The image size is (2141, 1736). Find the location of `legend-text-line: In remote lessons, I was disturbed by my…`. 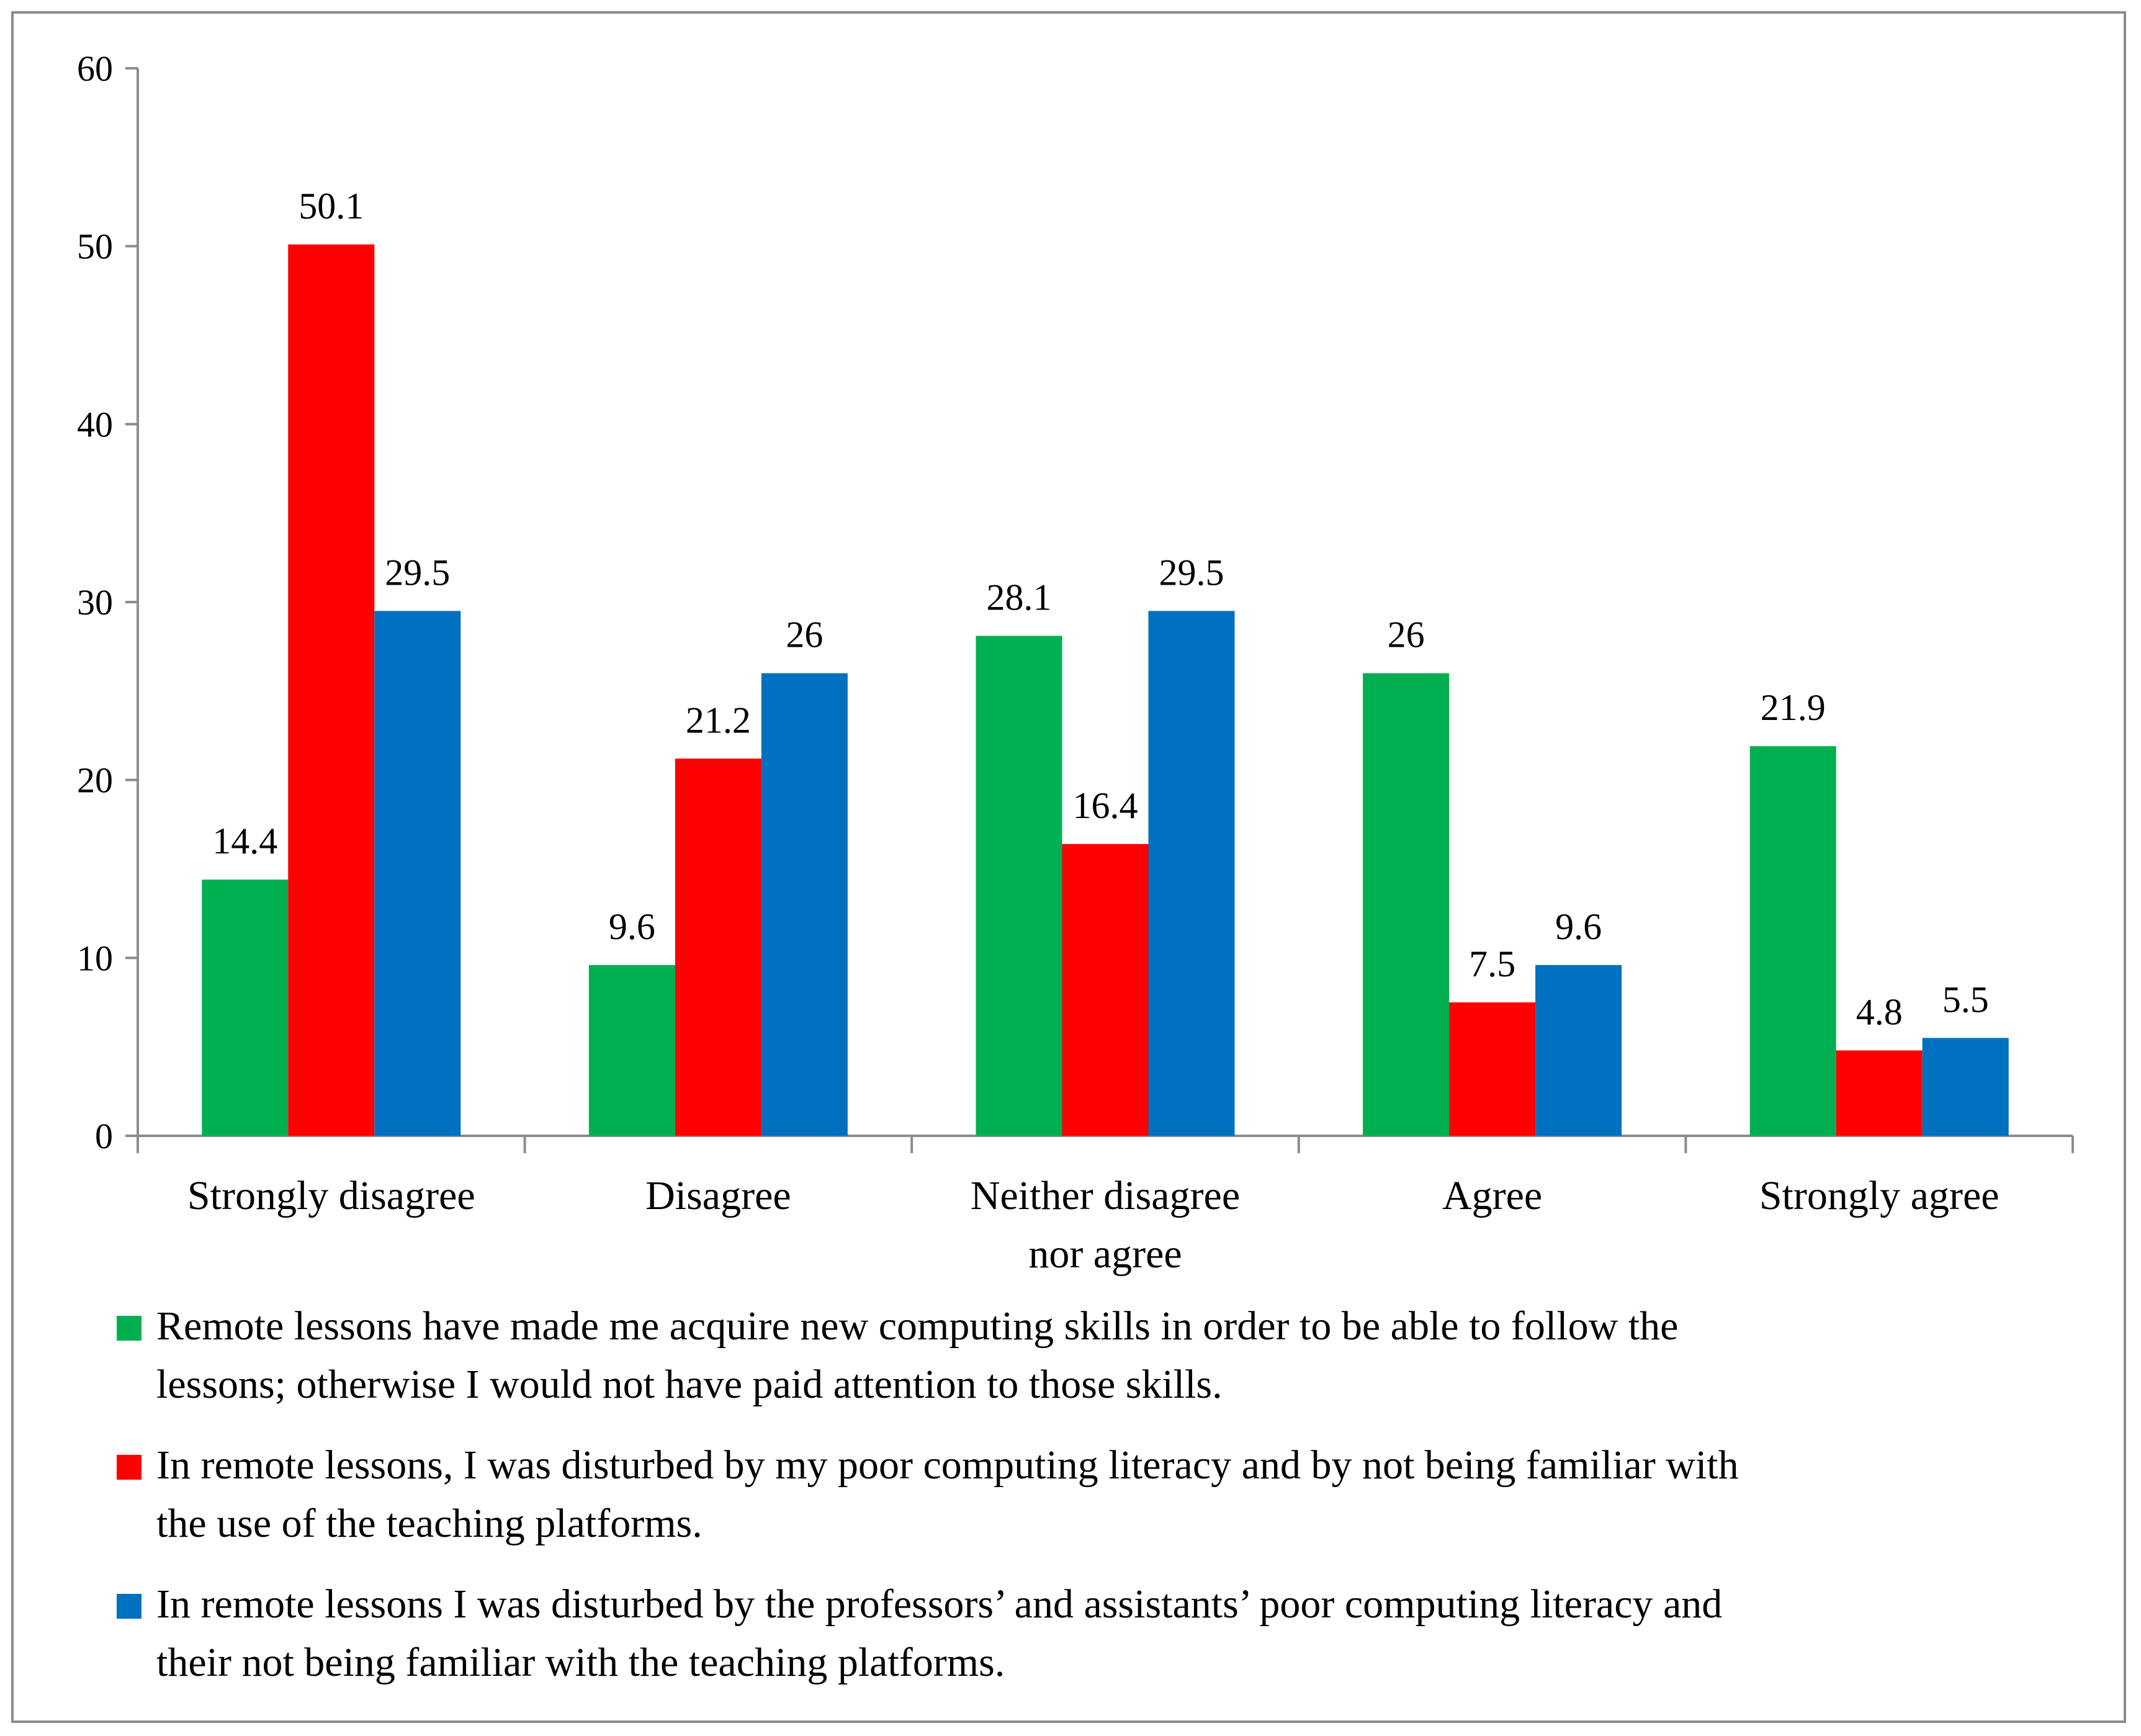

legend-text-line: In remote lessons, I was disturbed by my… is located at coordinates (947, 1465).